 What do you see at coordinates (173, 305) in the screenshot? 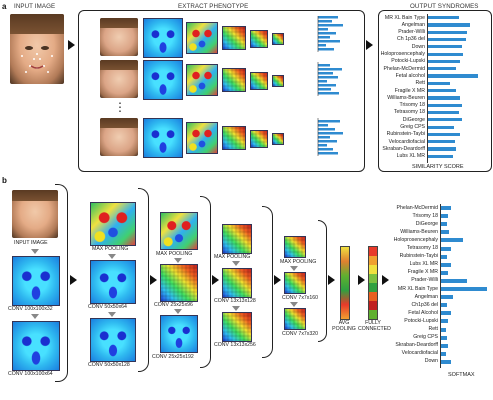
I see `conv5-label: CONV 25x25x96` at bounding box center [173, 305].